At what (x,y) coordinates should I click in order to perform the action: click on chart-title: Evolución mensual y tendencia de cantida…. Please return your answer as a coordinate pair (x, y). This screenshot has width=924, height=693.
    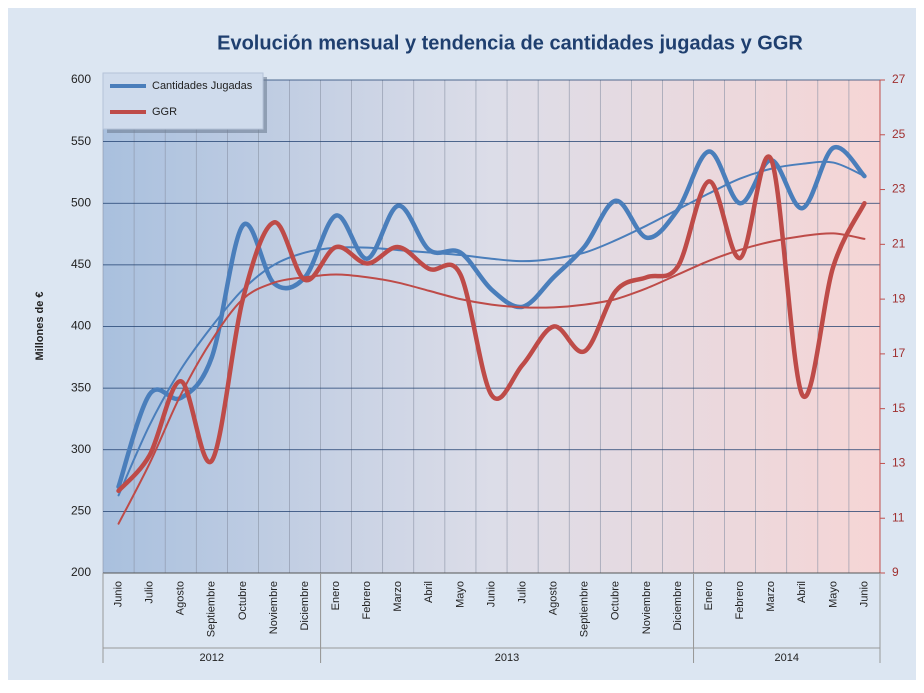
    Looking at the image, I should click on (510, 43).